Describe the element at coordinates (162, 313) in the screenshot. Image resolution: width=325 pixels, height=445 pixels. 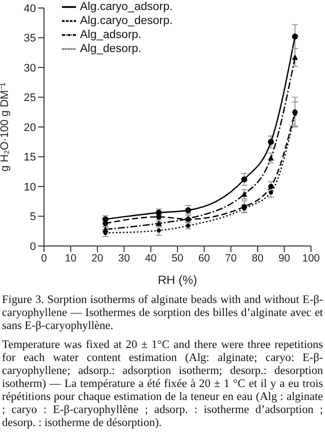
I see `text: Figure 3. Sorption isotherms of alginate beads with and without E-β-caryophyllene — Isothermes de sorption des billes d’alginate avec et sans E-β-caryophyllène.` at that location.